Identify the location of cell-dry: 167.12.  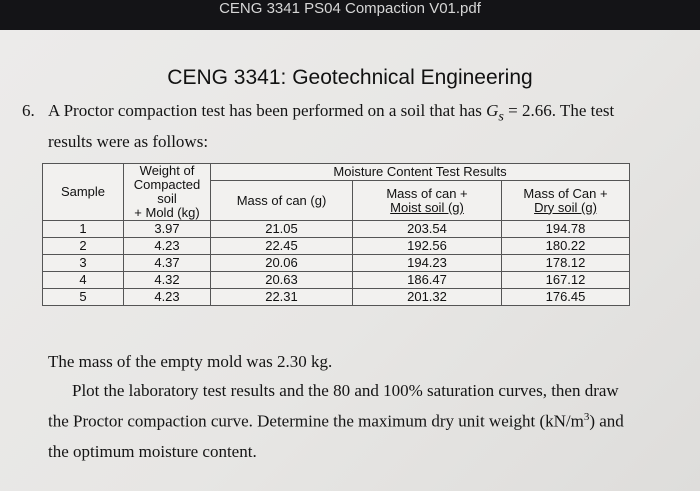
(565, 280).